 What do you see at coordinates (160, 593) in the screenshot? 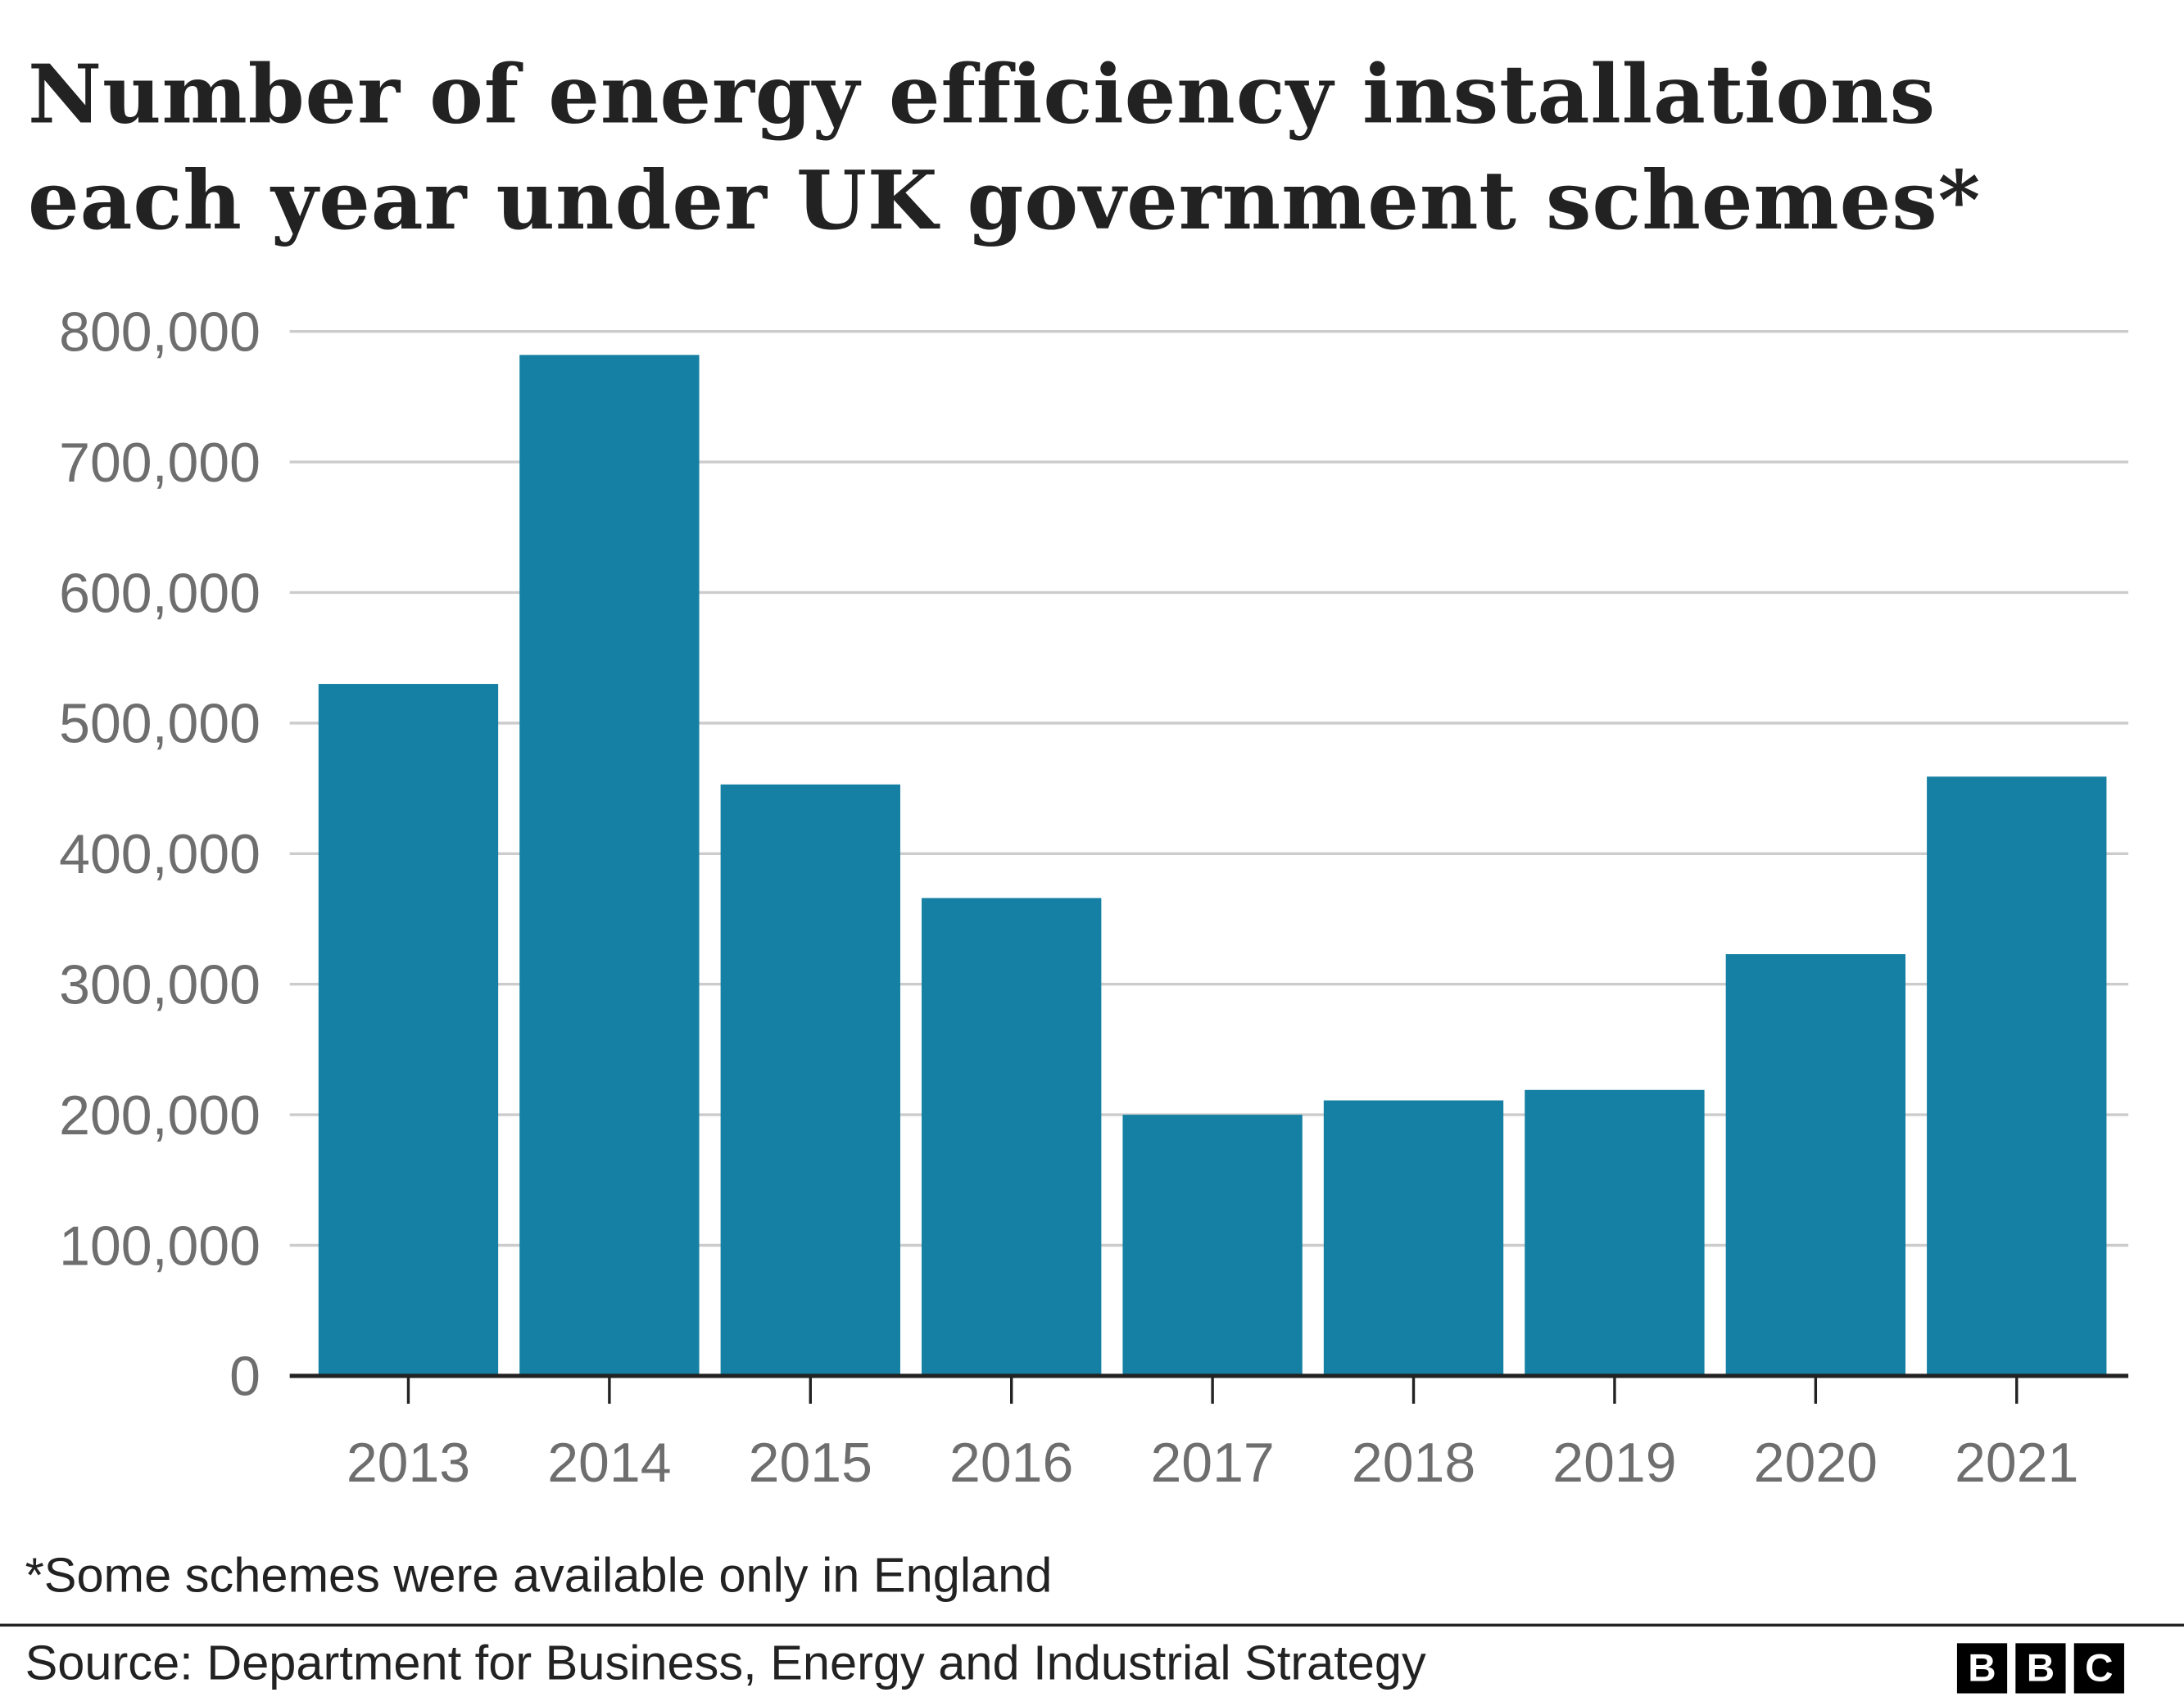
I see `y-tick-label: 600,000` at bounding box center [160, 593].